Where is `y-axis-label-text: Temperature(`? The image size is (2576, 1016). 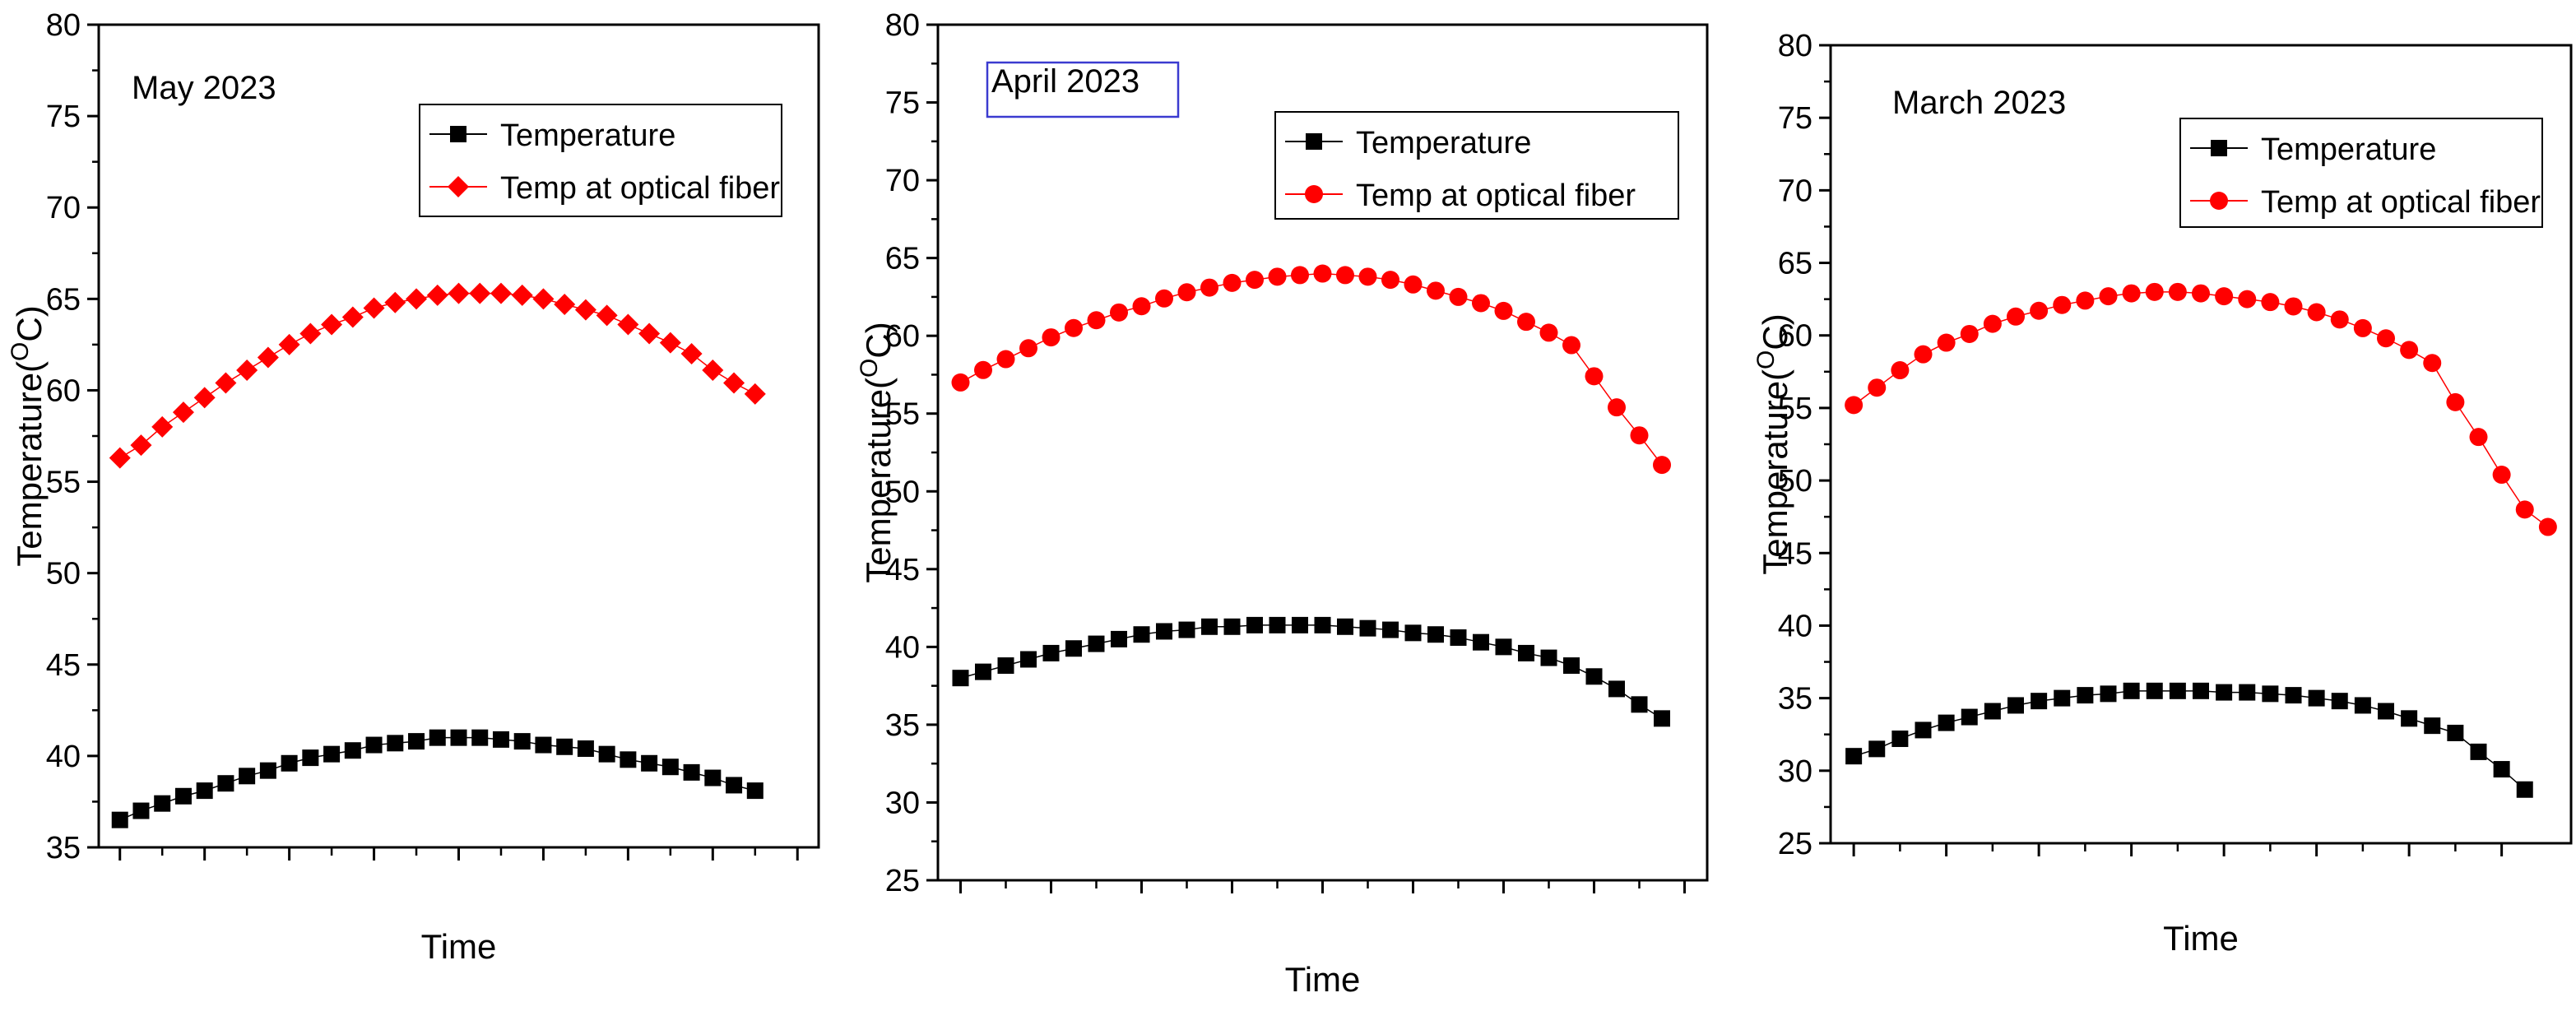
y-axis-label-text: Temperature( is located at coordinates (1775, 472).